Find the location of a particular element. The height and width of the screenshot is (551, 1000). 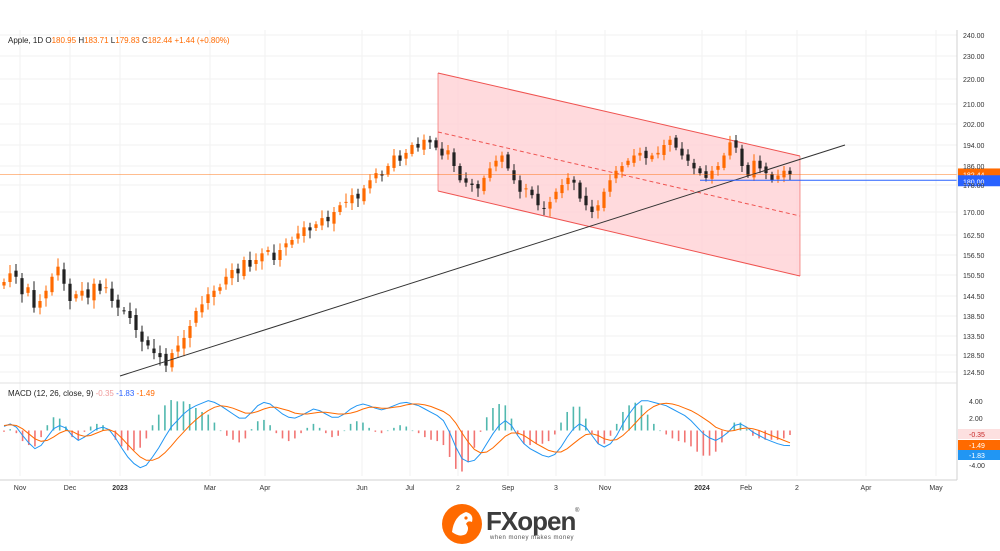

close-value: 182.44 is located at coordinates (160, 40).